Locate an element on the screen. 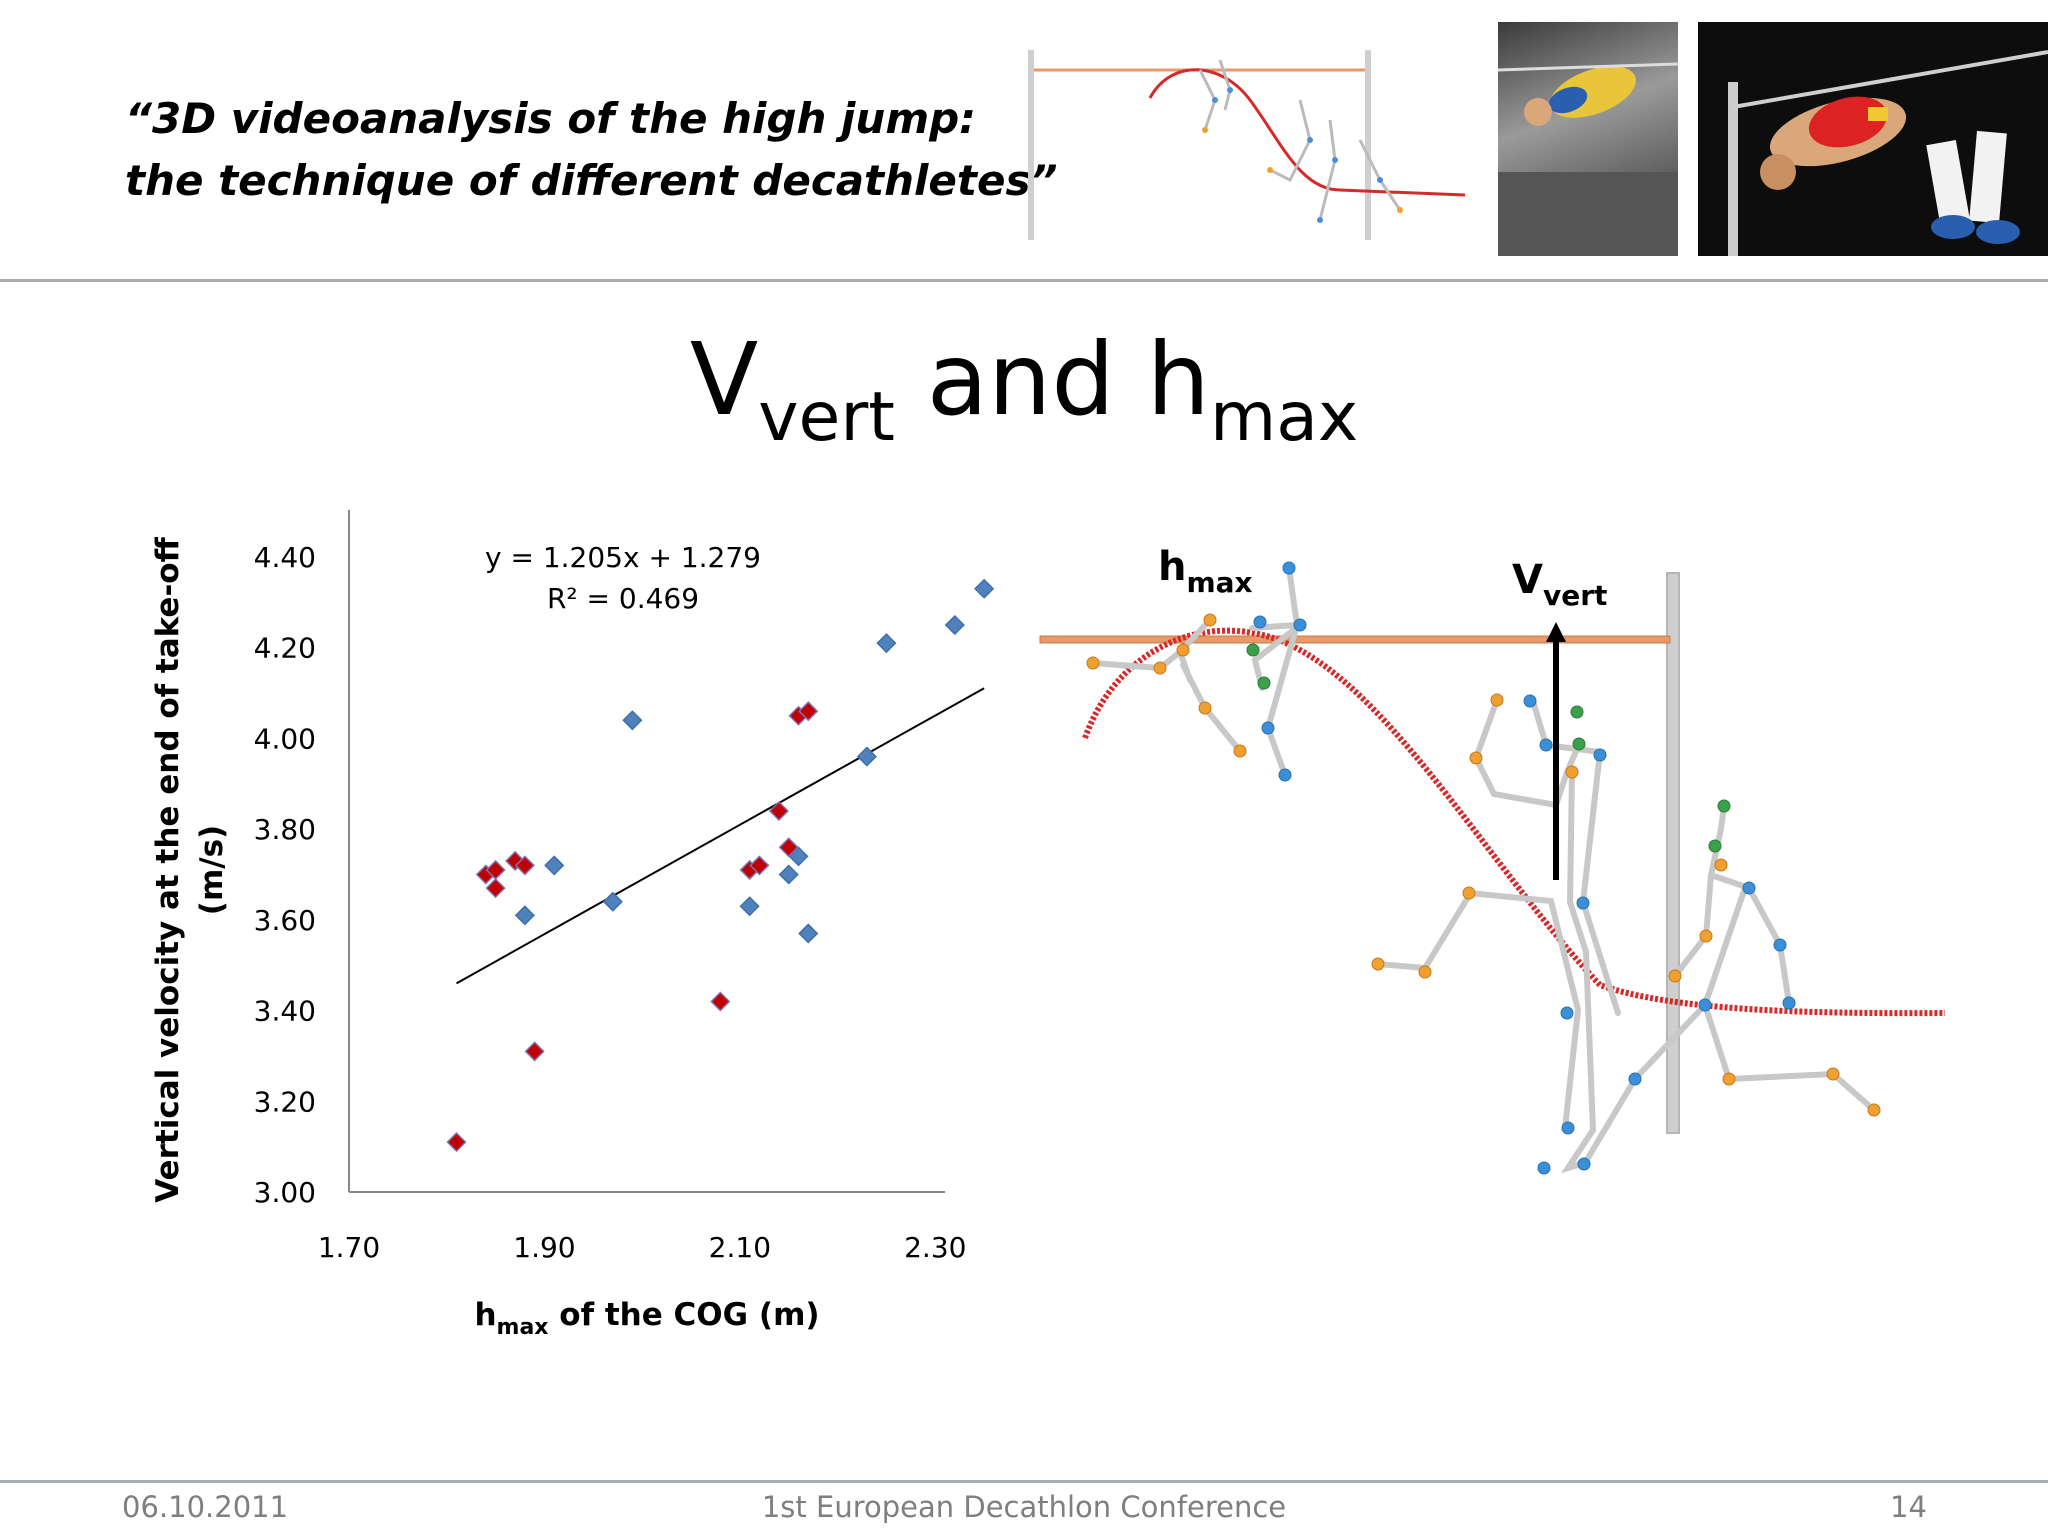 This screenshot has width=2048, height=1536. vvert-label: Vvert is located at coordinates (1559, 584).